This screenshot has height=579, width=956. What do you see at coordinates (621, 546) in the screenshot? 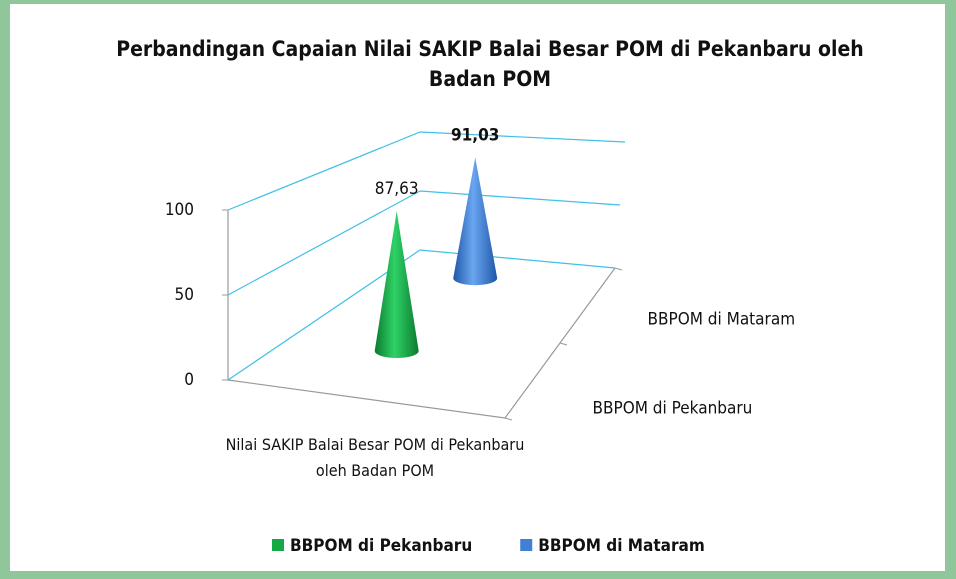
I see `legend-label: BBPOM di Mataram` at bounding box center [621, 546].